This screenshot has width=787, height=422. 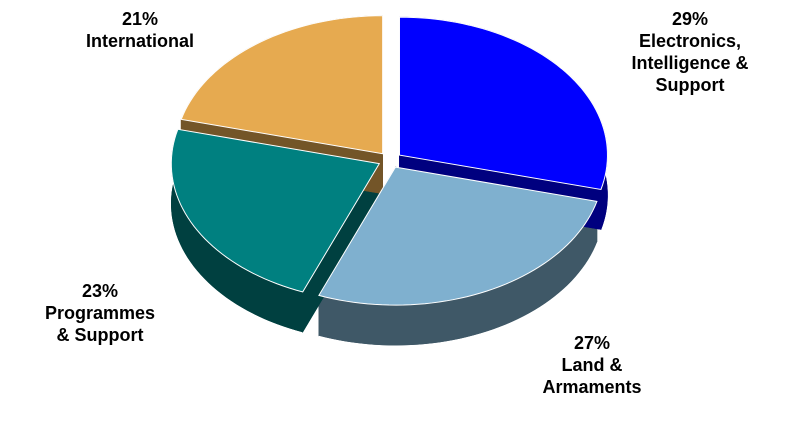 I want to click on slice-label: 29% Electronics, Intelligence & Support, so click(x=690, y=52).